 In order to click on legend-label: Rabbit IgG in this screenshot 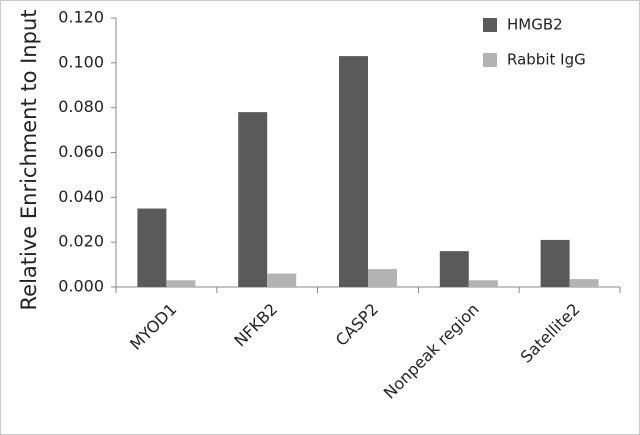, I will do `click(546, 60)`.